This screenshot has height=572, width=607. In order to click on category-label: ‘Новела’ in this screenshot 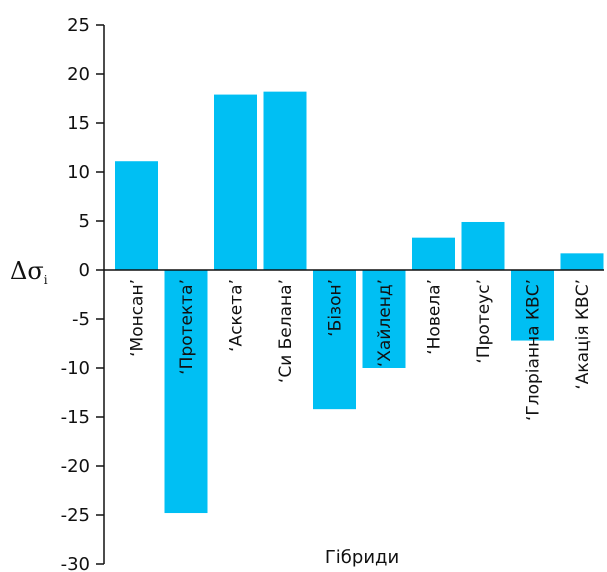, I will do `click(435, 317)`.